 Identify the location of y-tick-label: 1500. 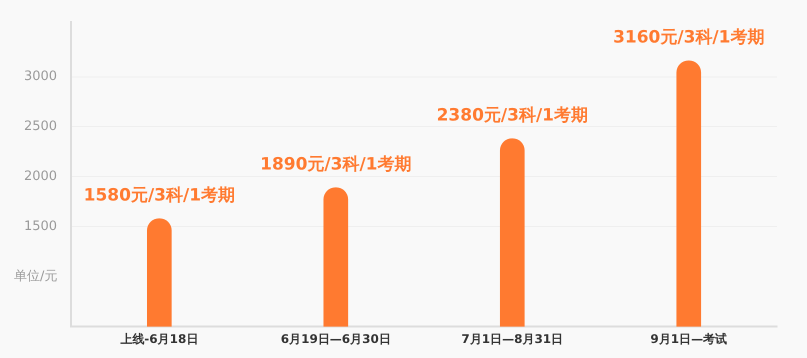
(41, 226).